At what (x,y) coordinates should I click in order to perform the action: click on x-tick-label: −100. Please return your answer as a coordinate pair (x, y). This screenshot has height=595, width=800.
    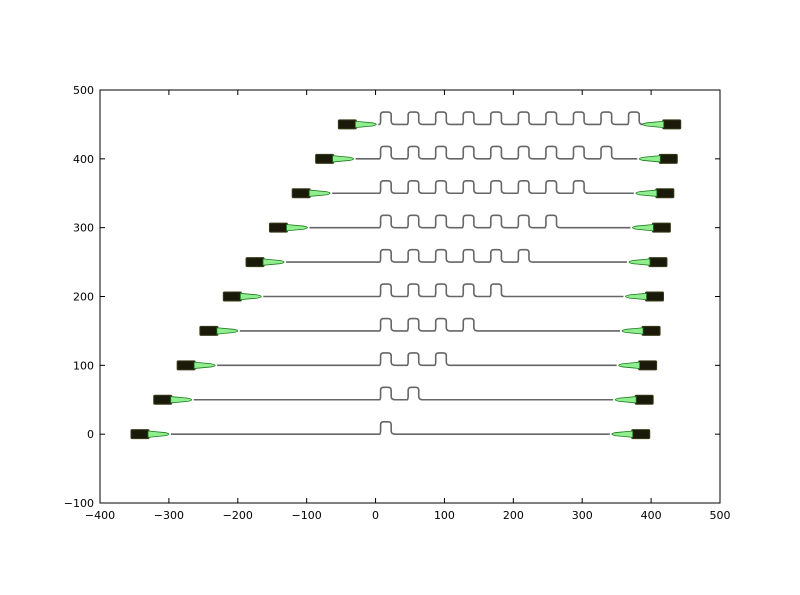
    Looking at the image, I should click on (307, 515).